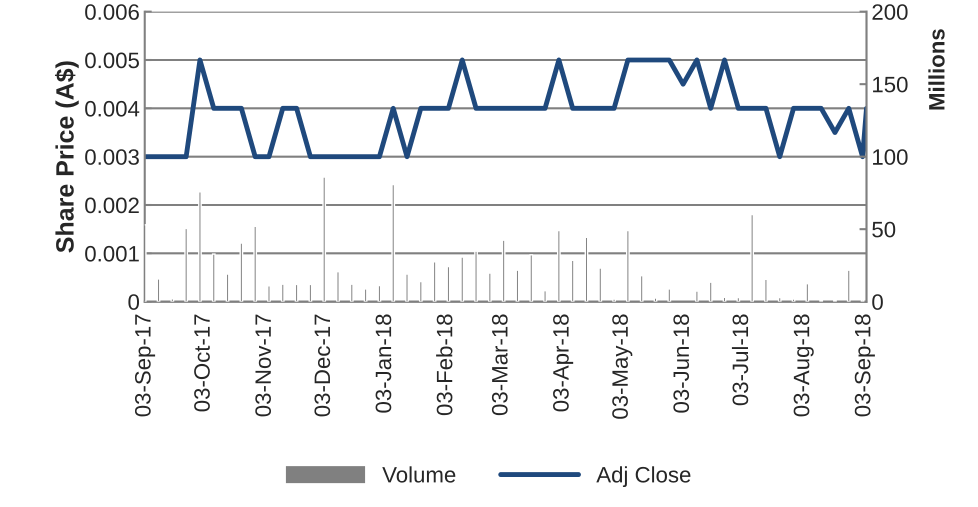 This screenshot has height=507, width=978. Describe the element at coordinates (444, 365) in the screenshot. I see `x-tick-label: 03-Feb-18` at that location.